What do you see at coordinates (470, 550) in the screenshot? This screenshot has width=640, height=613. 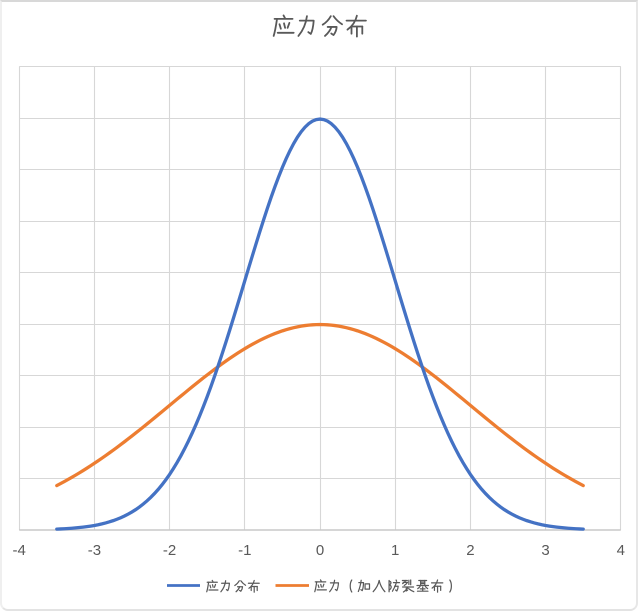 I see `svg-text: 2` at bounding box center [470, 550].